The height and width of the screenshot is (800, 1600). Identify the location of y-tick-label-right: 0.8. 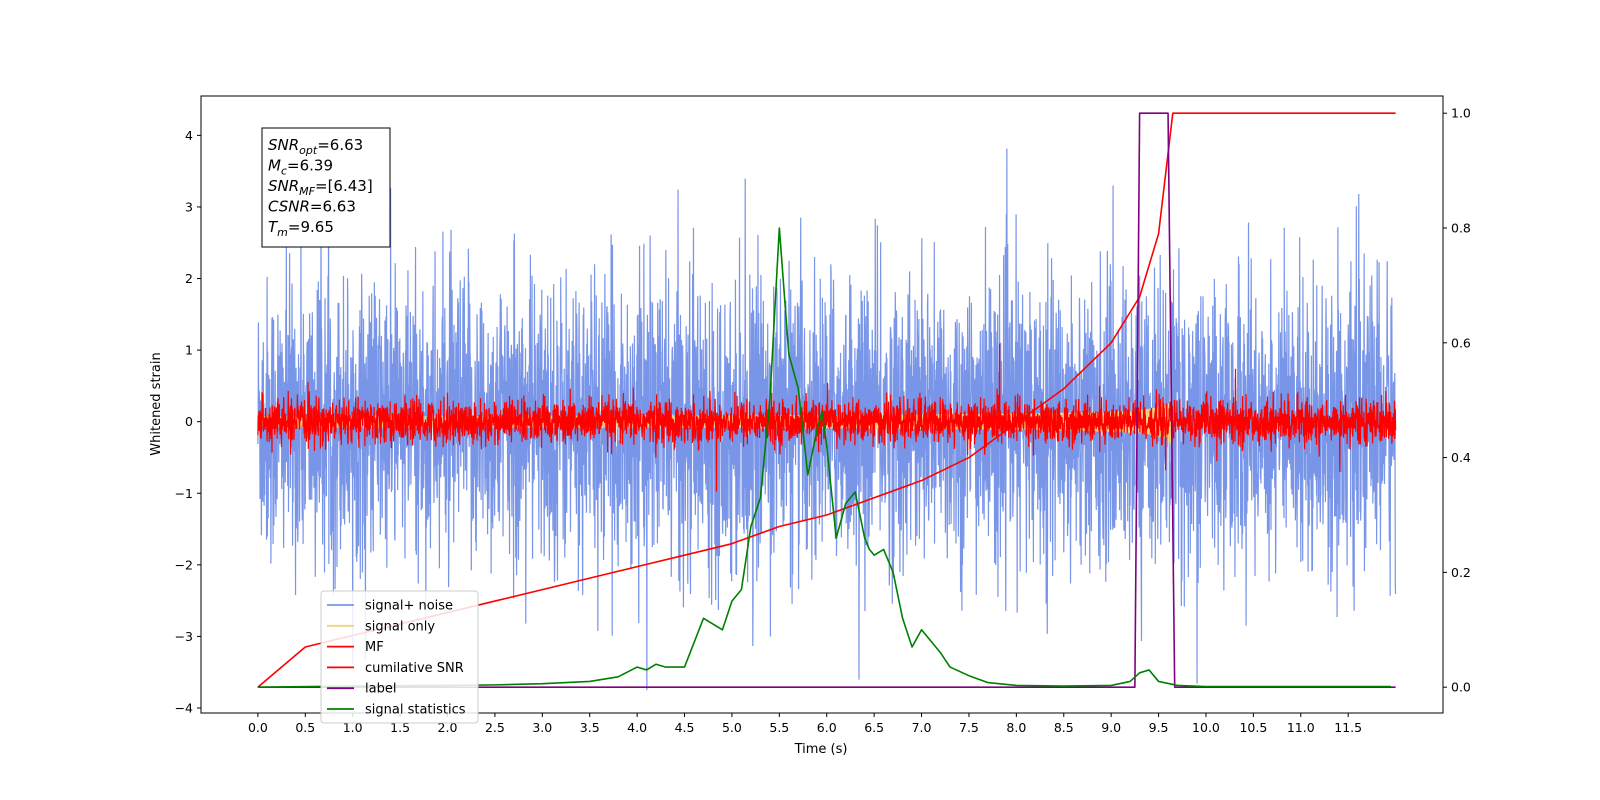
(1461, 228).